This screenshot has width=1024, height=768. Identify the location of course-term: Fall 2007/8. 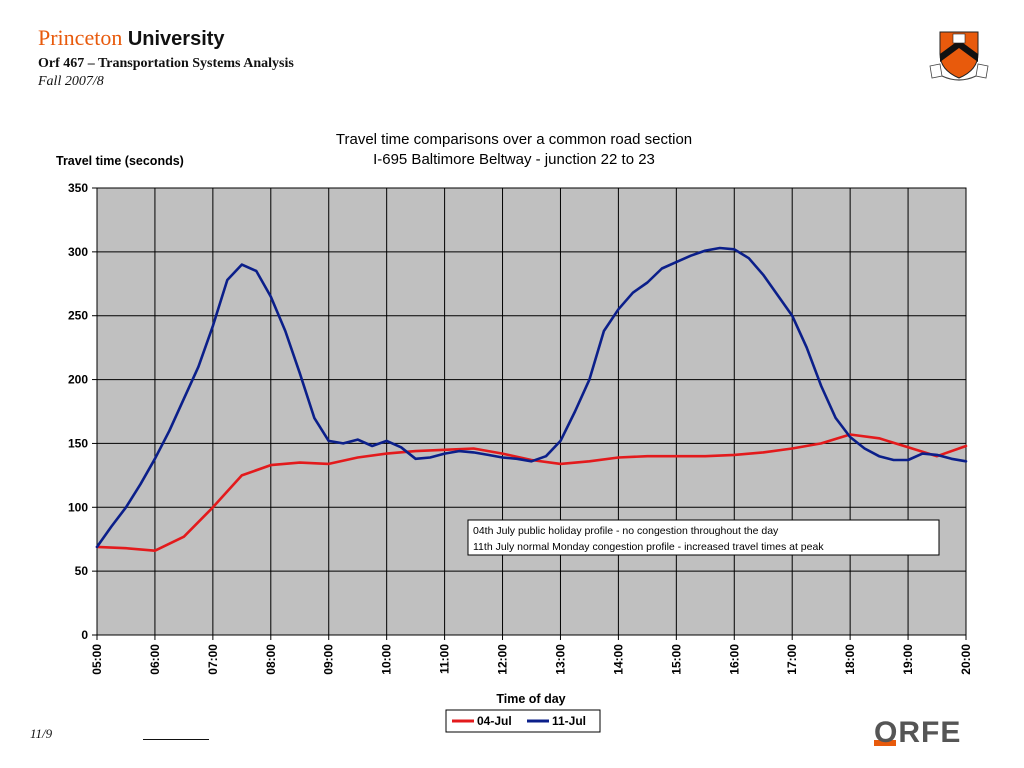
(71, 81).